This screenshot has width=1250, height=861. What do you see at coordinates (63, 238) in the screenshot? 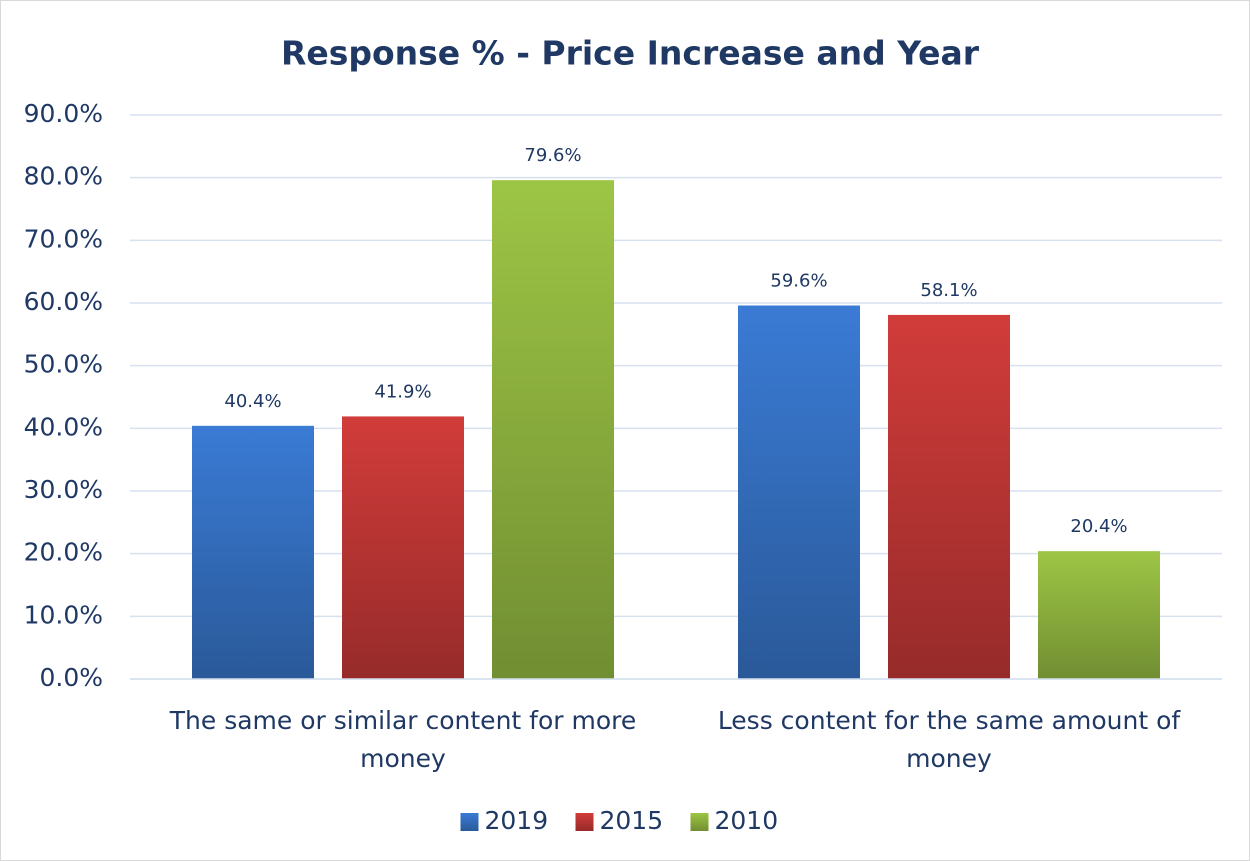
I see `y-tick-label: 70.0%` at bounding box center [63, 238].